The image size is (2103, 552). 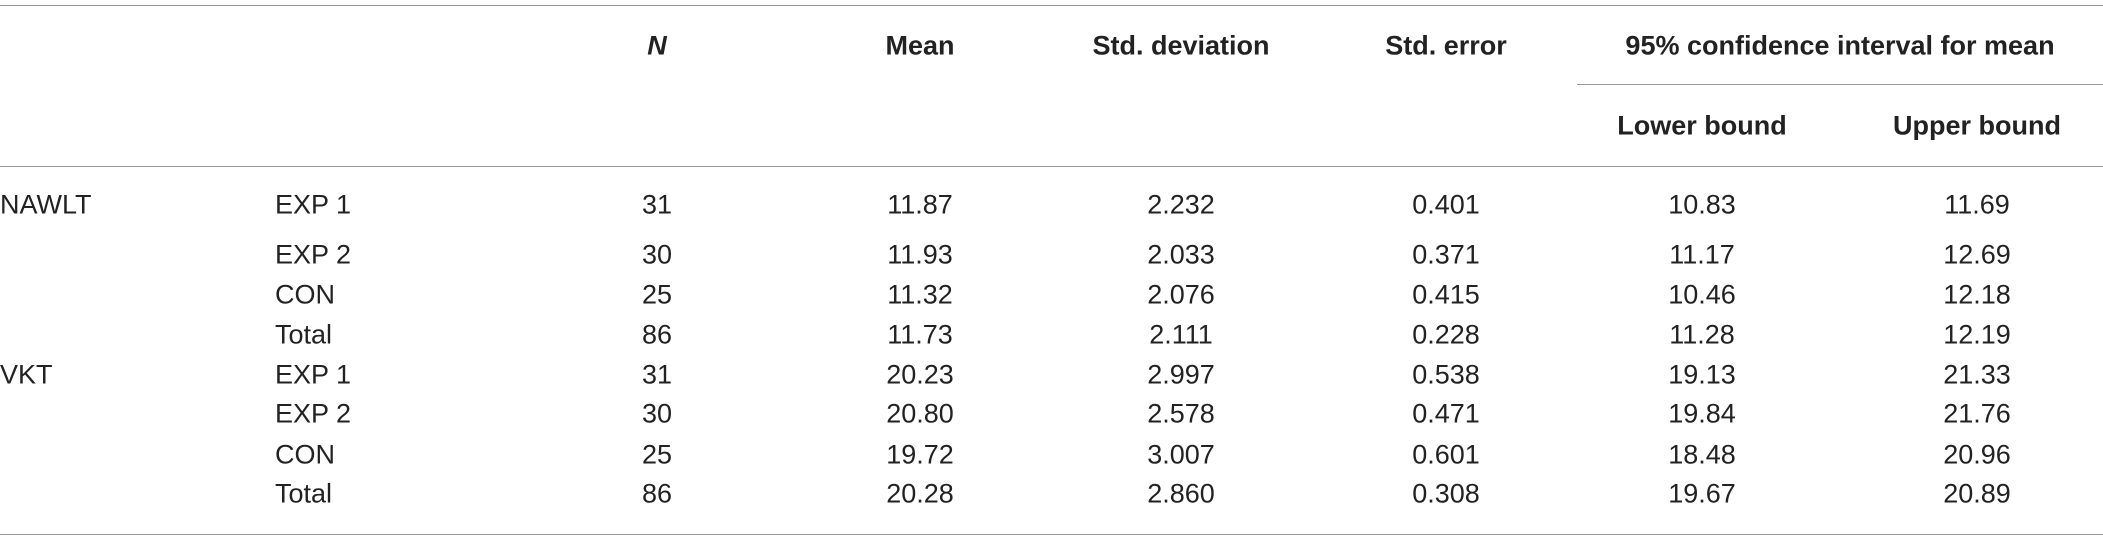 What do you see at coordinates (1977, 374) in the screenshot?
I see `cell: 21.33` at bounding box center [1977, 374].